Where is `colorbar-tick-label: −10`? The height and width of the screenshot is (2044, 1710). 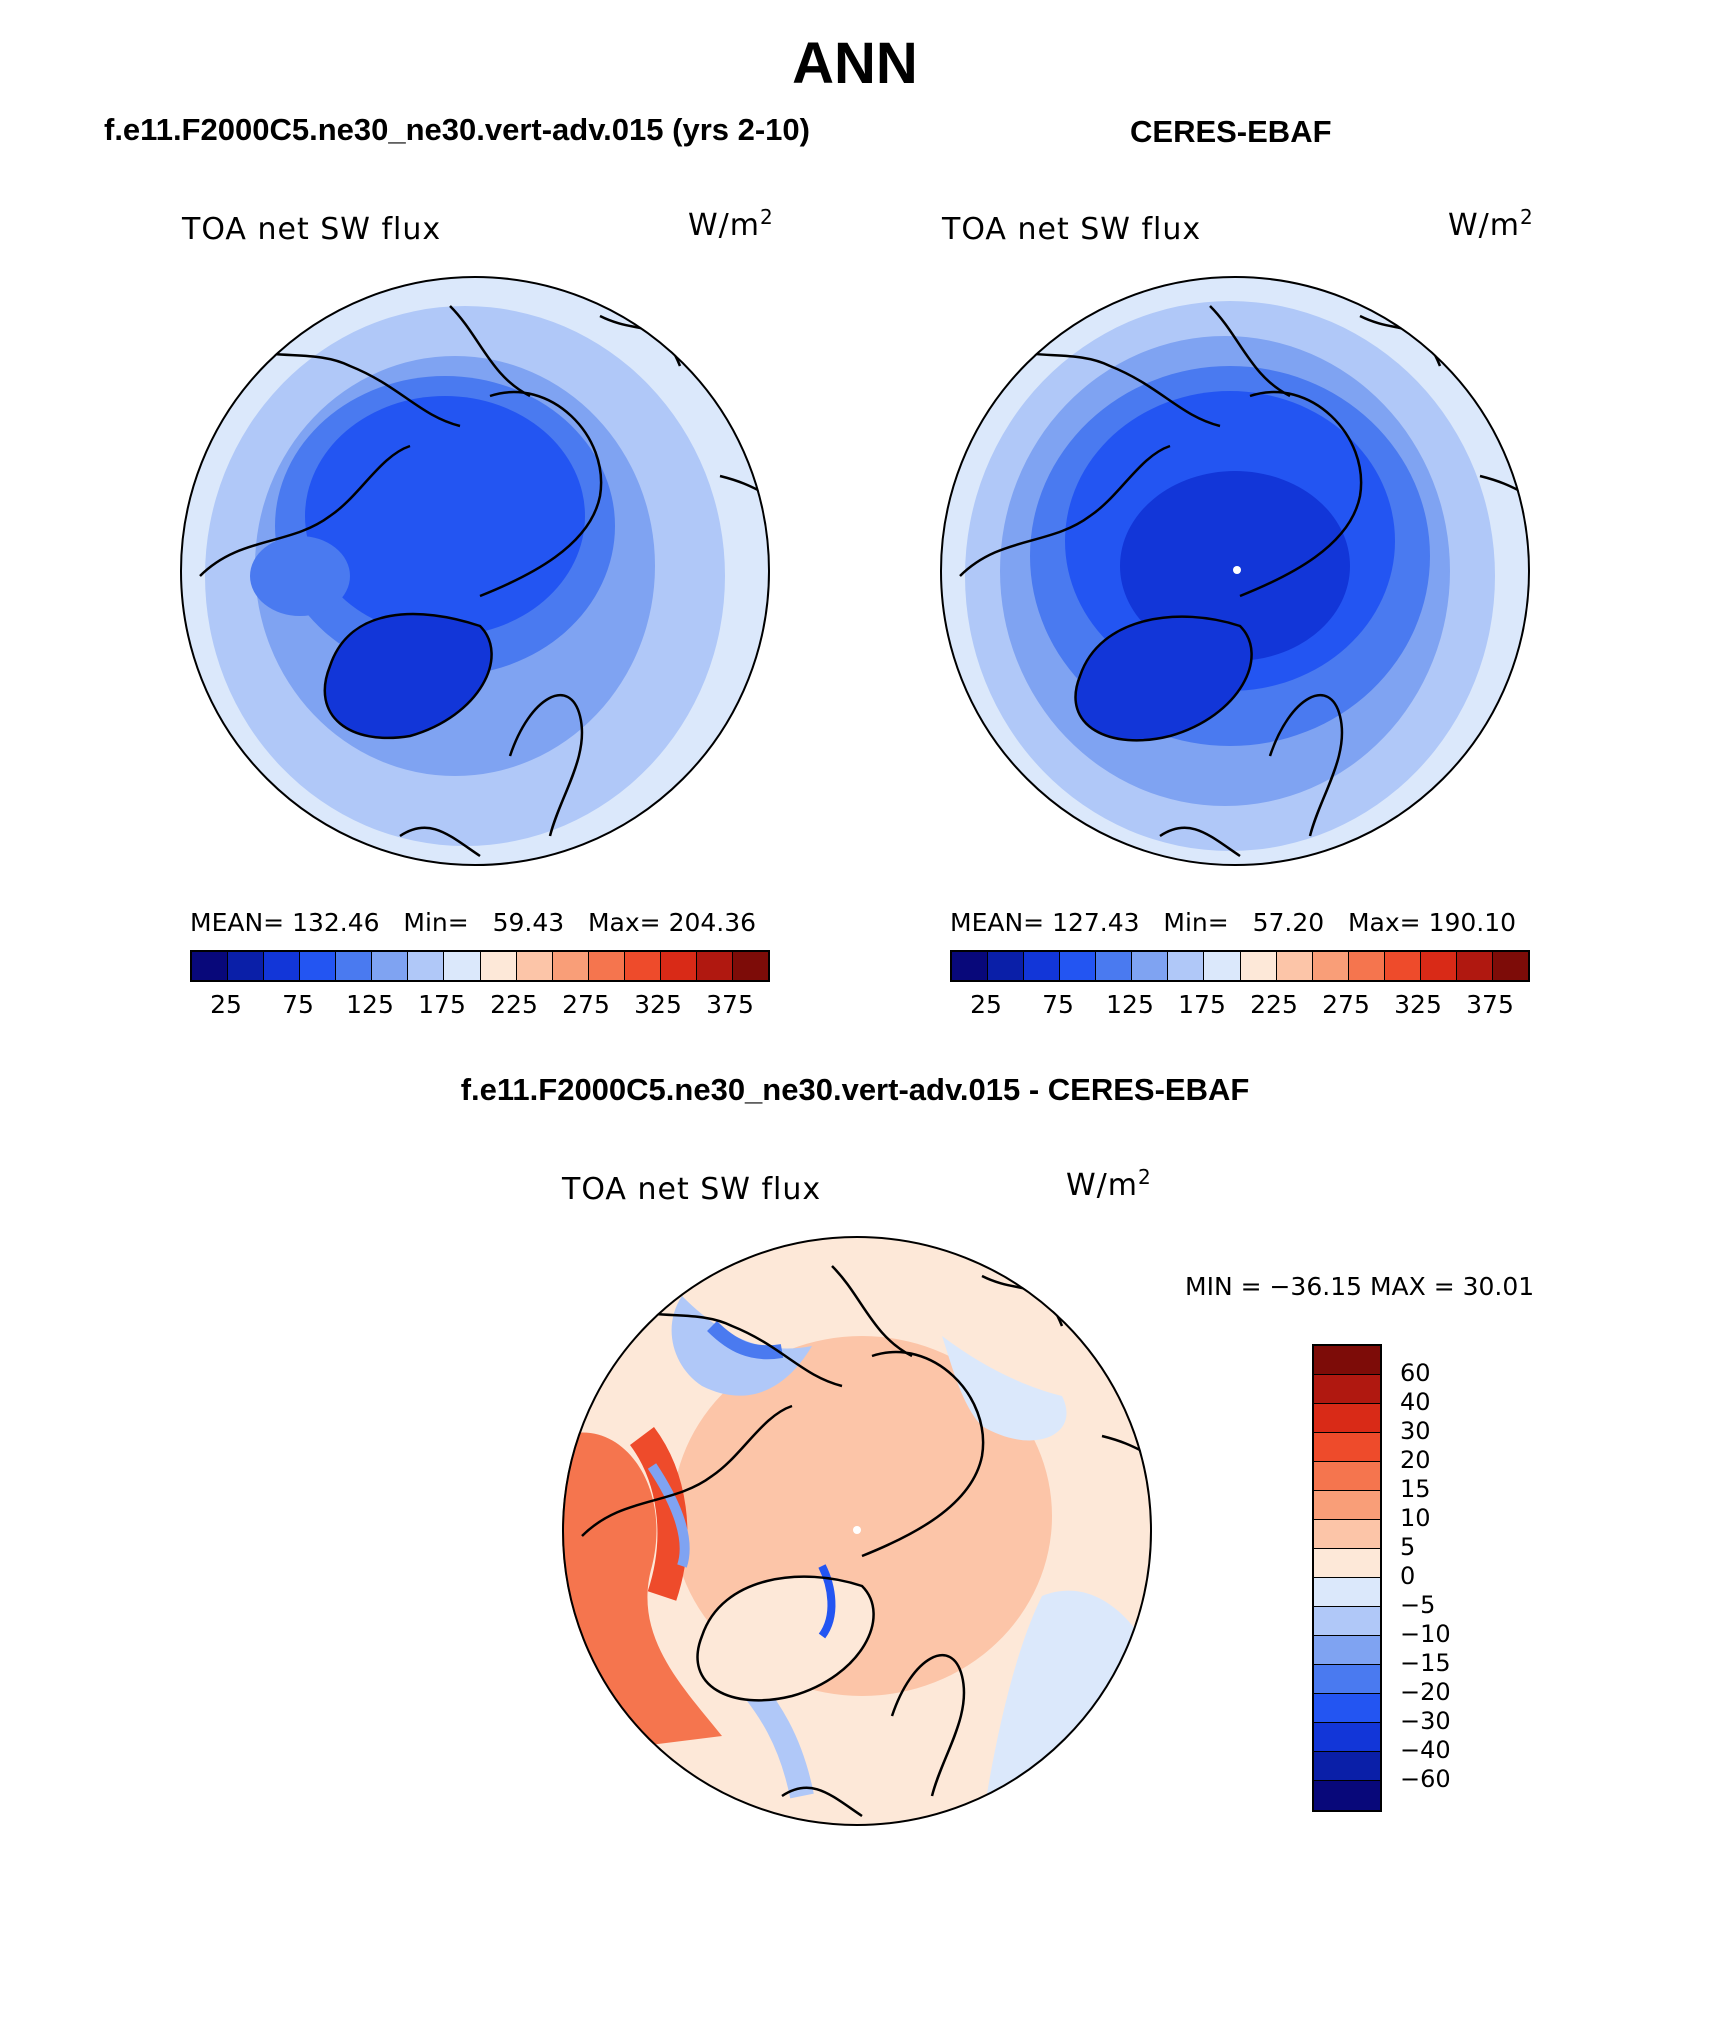
colorbar-tick-label: −10 is located at coordinates (1425, 1634).